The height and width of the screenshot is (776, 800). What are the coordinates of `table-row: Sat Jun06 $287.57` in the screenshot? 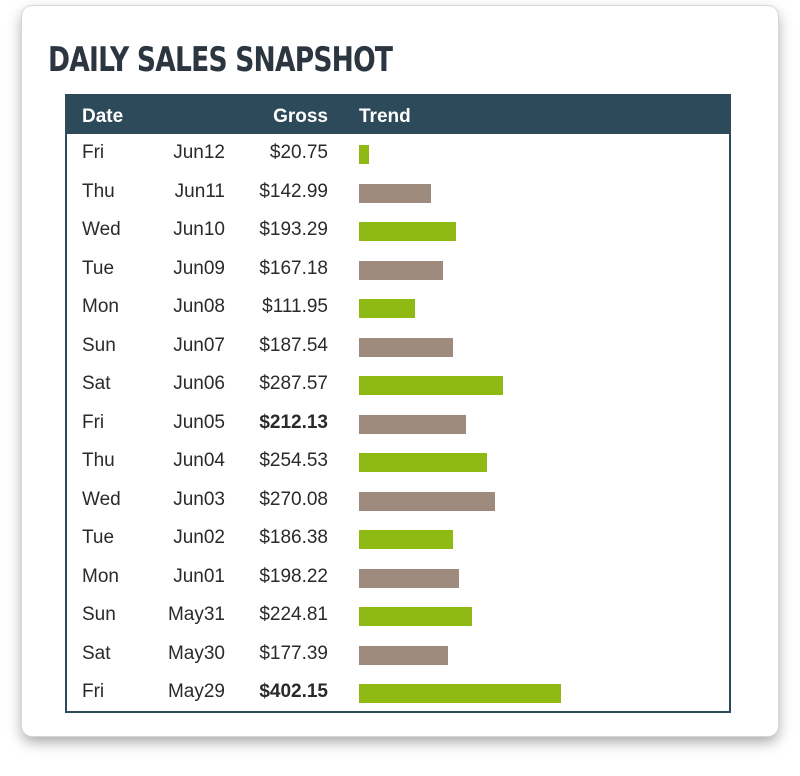 It's located at (398, 384).